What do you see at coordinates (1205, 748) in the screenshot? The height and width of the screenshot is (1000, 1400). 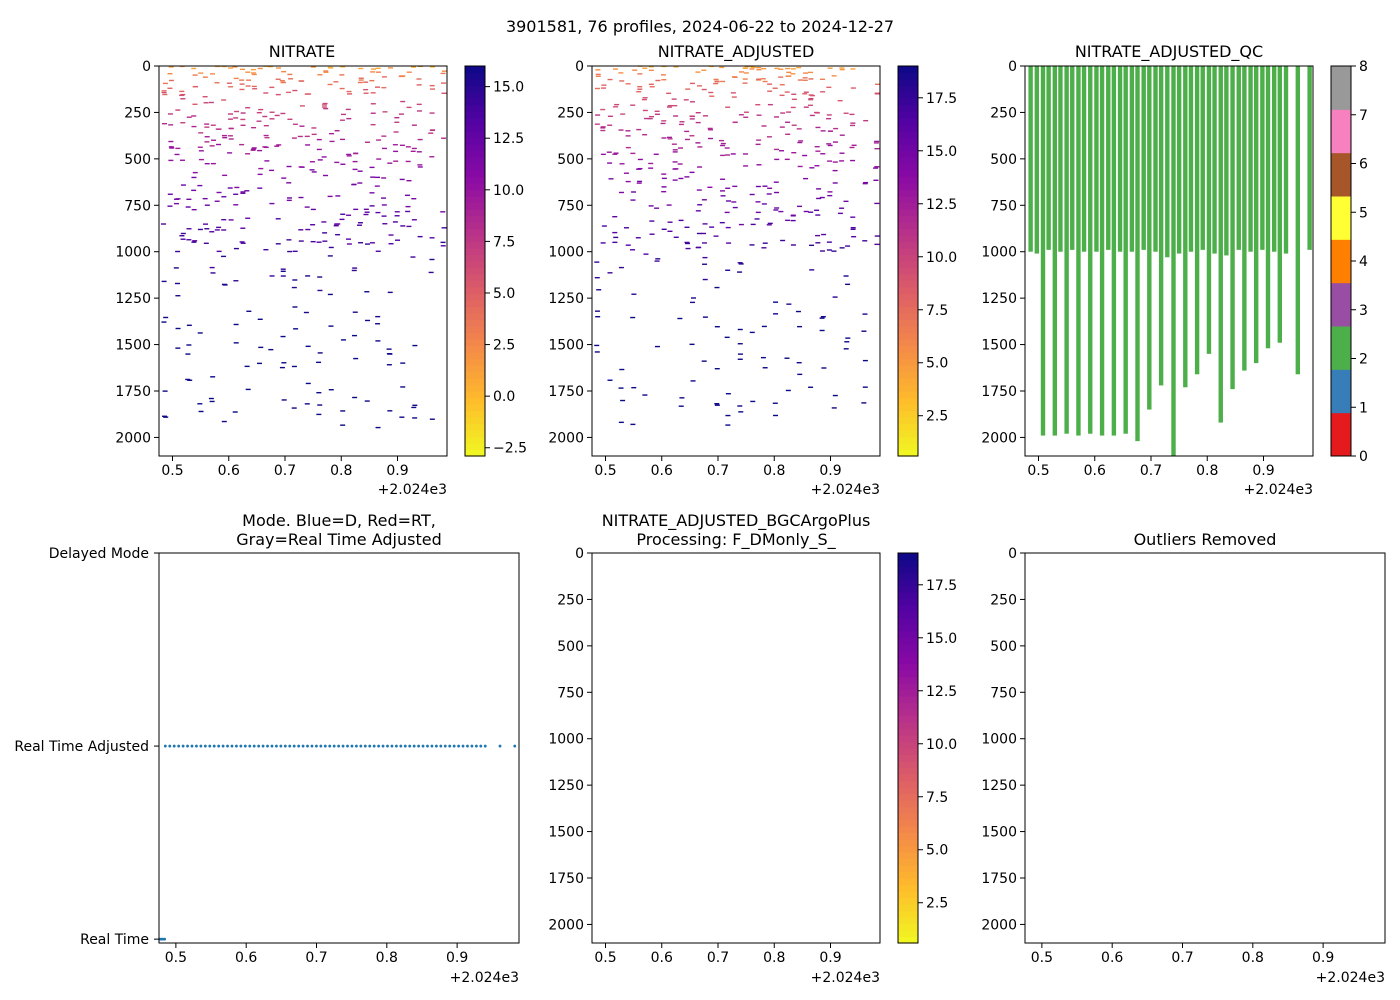 I see `axes-frame` at bounding box center [1205, 748].